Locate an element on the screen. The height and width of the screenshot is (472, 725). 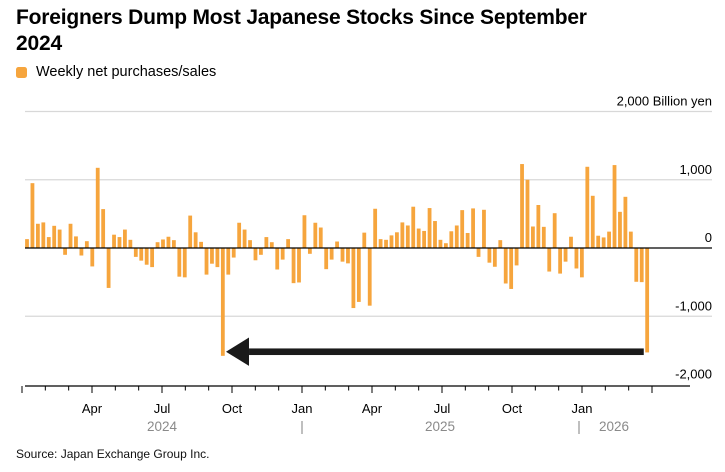
annotation-arrow-shaft is located at coordinates (446, 352).